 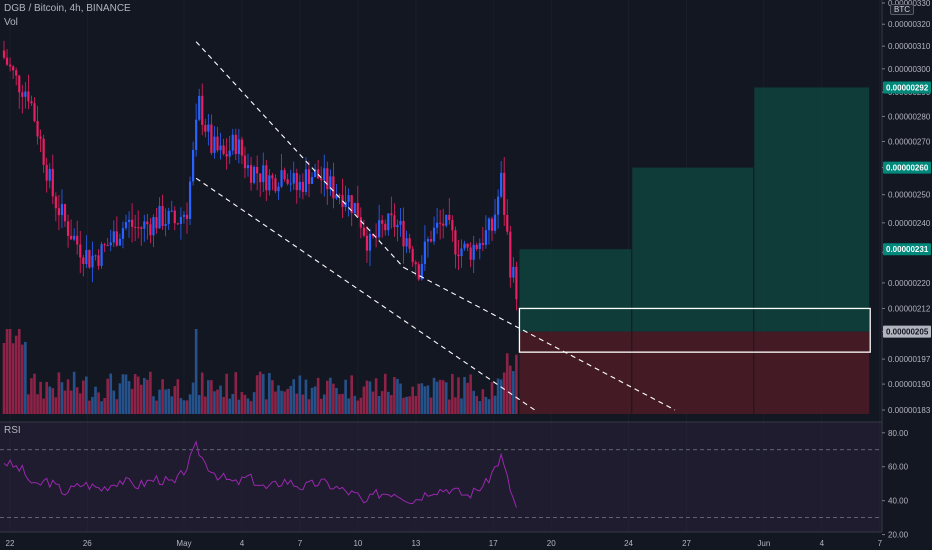 What do you see at coordinates (183, 543) in the screenshot?
I see `time-tick-label: May` at bounding box center [183, 543].